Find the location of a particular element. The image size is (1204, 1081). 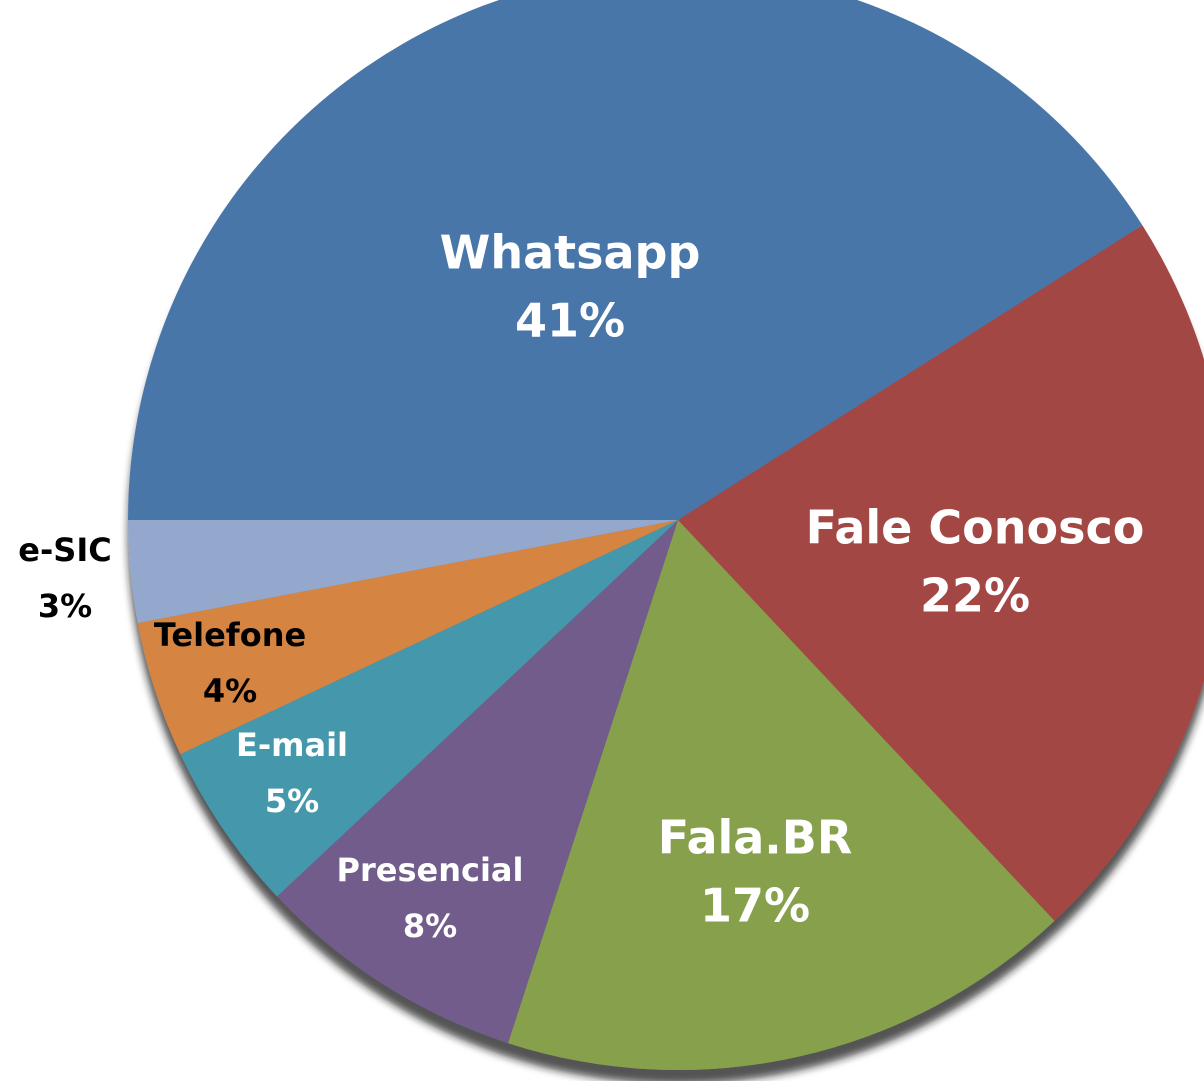

slice-value-label: 41% is located at coordinates (570, 321).